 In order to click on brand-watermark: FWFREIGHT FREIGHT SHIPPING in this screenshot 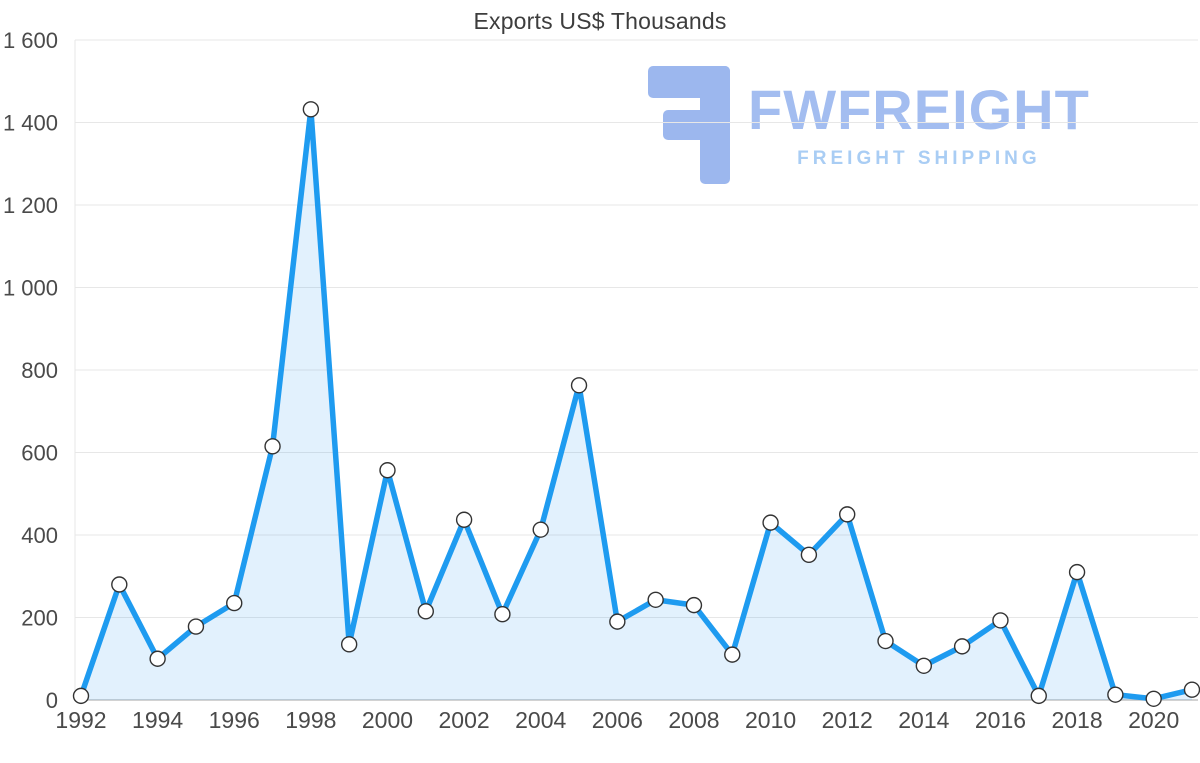, I will do `click(869, 125)`.